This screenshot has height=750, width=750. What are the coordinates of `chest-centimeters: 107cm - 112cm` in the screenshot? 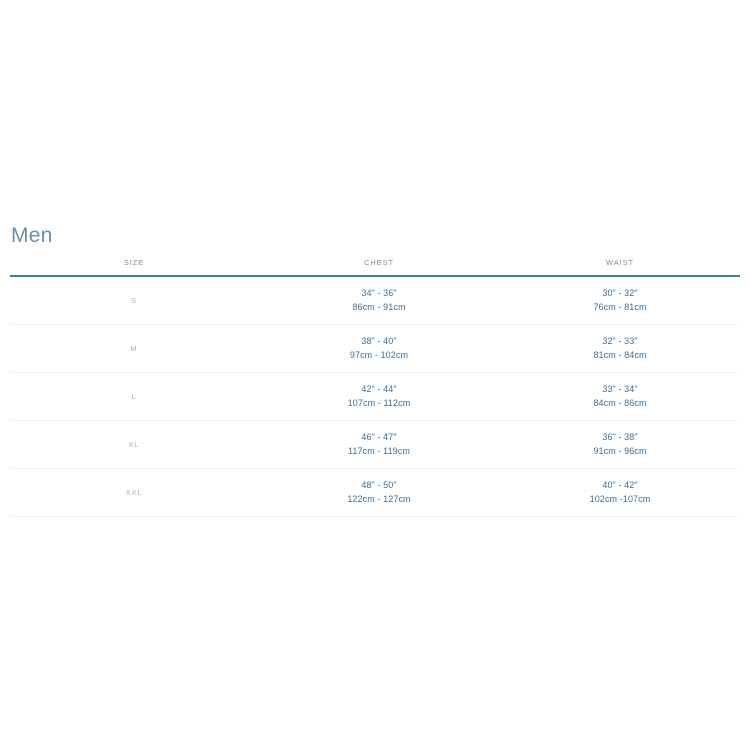 It's located at (379, 402).